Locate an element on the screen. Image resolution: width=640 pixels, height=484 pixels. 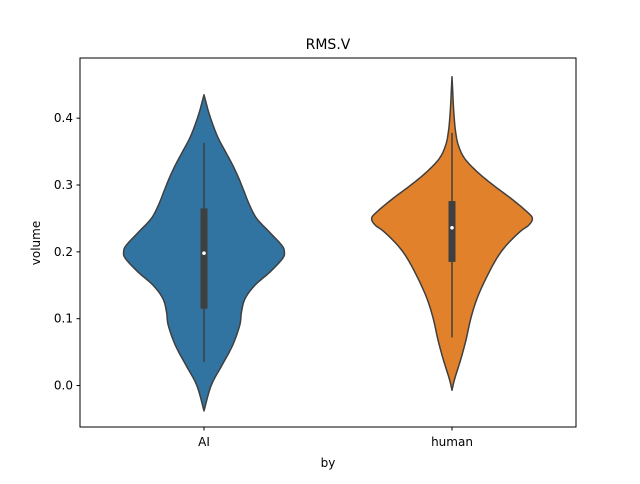
y-tick-label: 0.4 is located at coordinates (63, 118).